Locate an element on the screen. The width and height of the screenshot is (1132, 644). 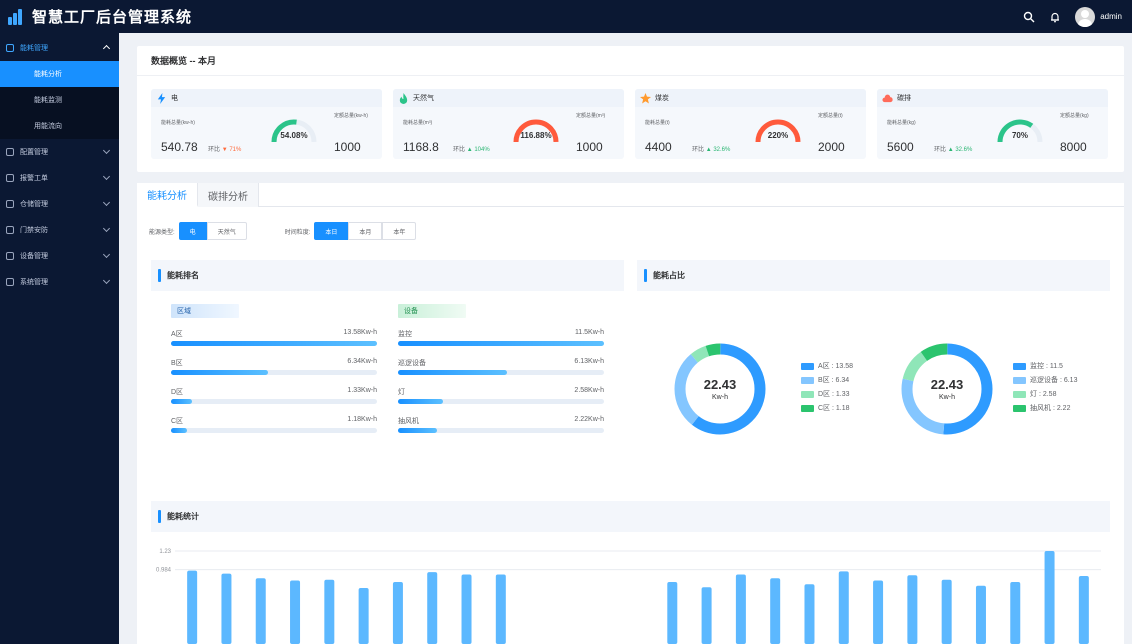
submenu-energy-analysis: 能耗分析 is located at coordinates (59, 74).